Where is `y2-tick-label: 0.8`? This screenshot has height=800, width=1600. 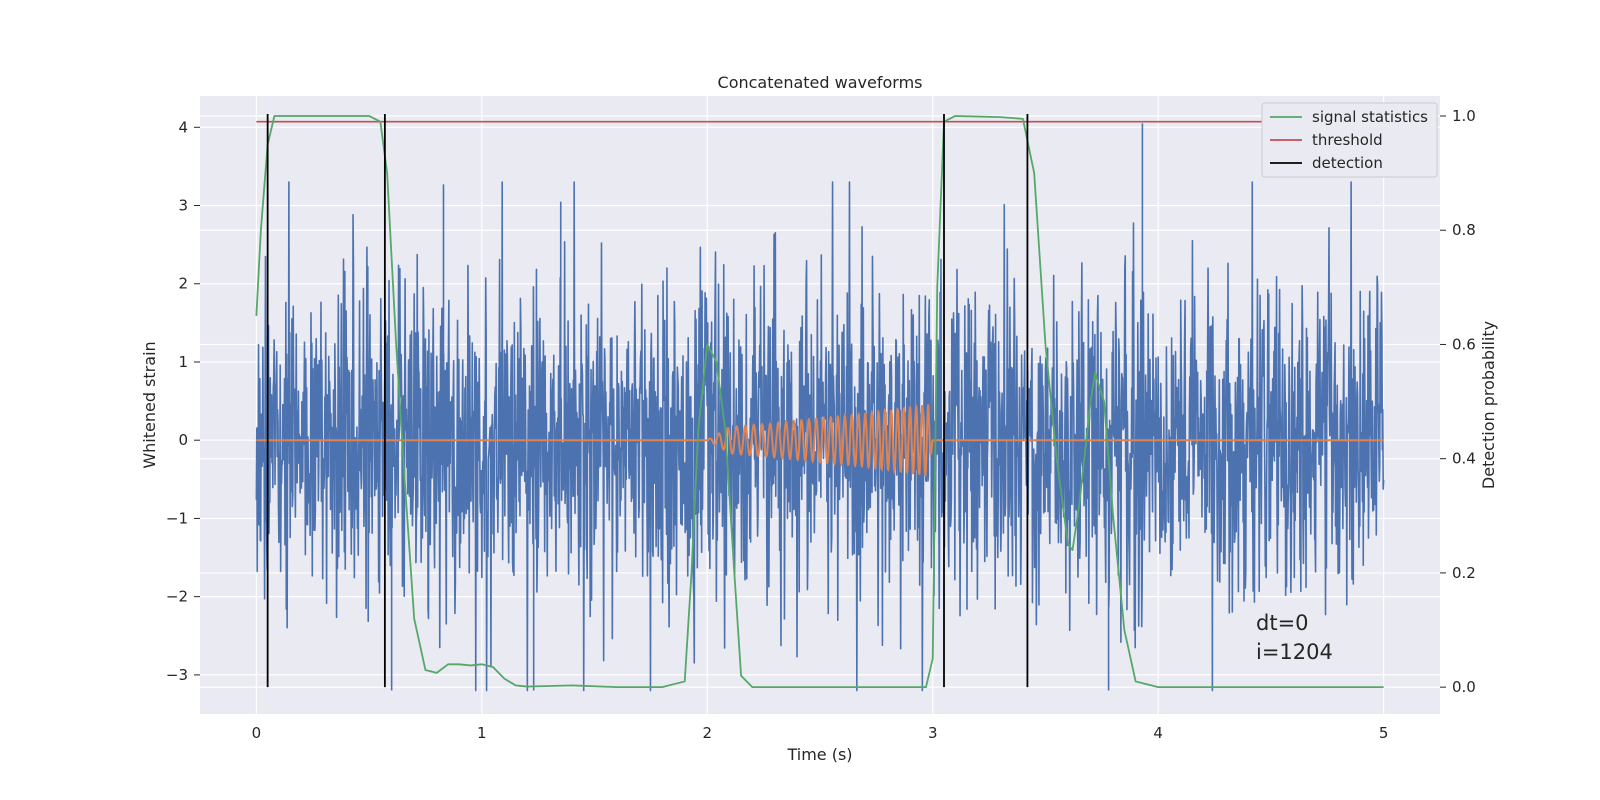 y2-tick-label: 0.8 is located at coordinates (1464, 230).